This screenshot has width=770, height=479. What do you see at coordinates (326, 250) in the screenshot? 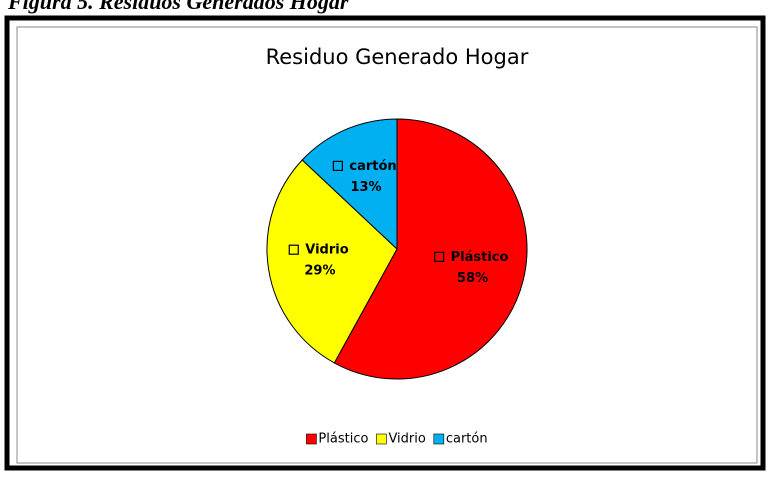
I see `data-label-category: Vidrio` at bounding box center [326, 250].